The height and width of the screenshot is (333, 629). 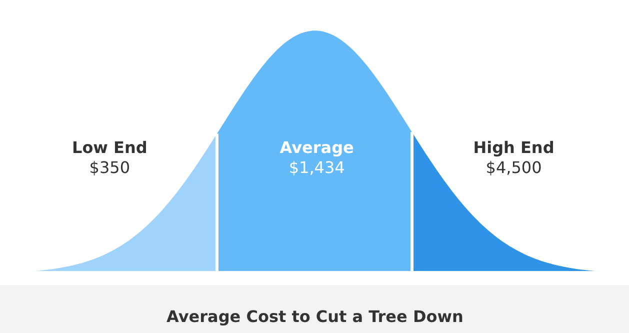 I want to click on data-label: $4,500, so click(x=514, y=167).